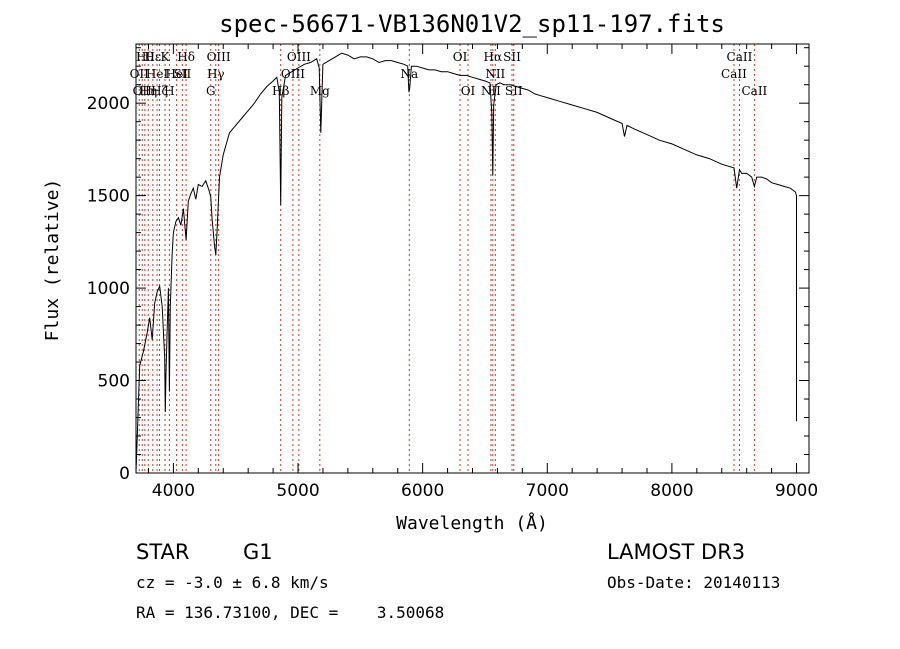  I want to click on coordinates-readout: RA = 136.73100, DEC = 3.50068, so click(290, 612).